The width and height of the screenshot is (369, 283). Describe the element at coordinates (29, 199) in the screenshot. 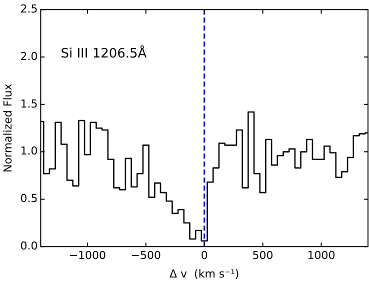

I see `y-tick-label: 0.5` at that location.